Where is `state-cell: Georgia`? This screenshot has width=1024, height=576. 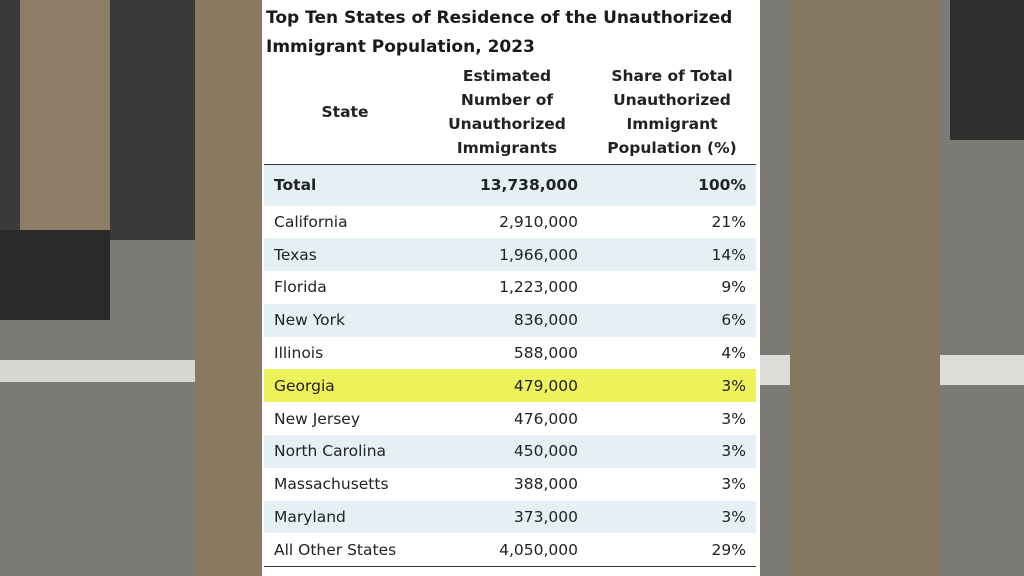 state-cell: Georgia is located at coordinates (304, 385).